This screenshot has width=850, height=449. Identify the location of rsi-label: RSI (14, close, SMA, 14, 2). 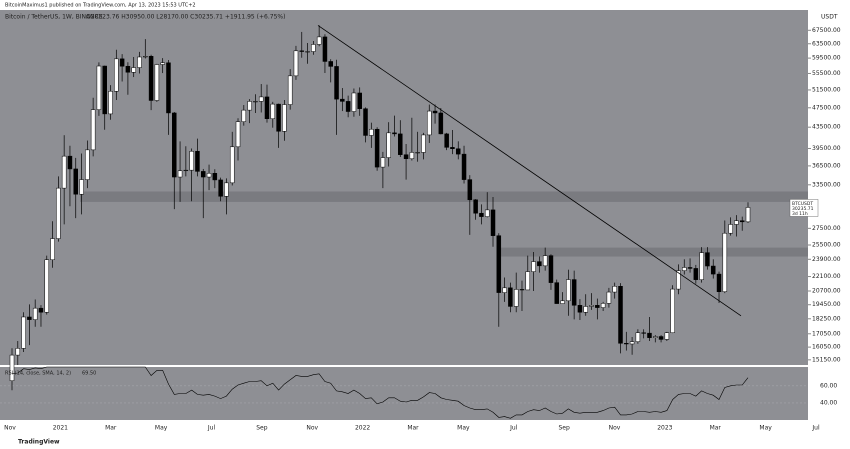
(38, 374).